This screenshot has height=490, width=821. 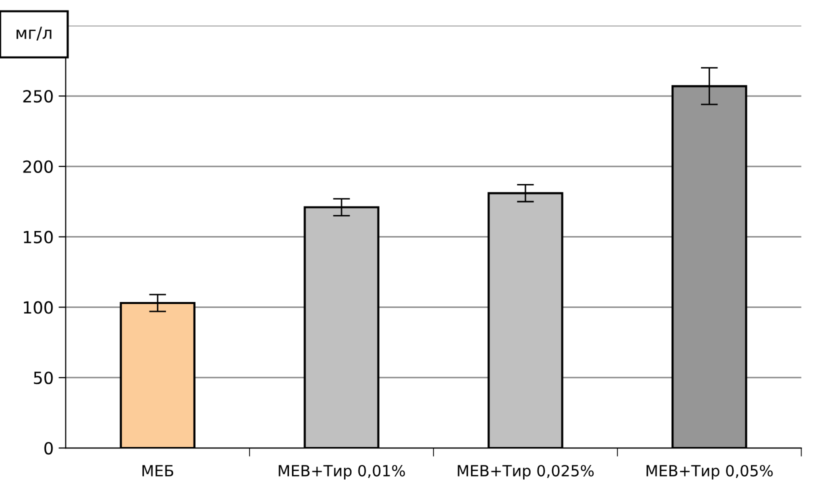 I want to click on y-tick-label: 250, so click(x=38, y=96).